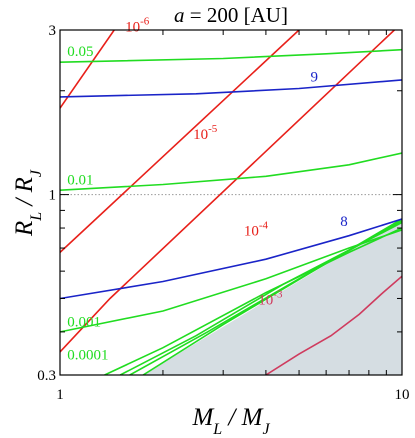  Describe the element at coordinates (87, 355) in the screenshot. I see `series-label-0-0001: 0.0001` at that location.